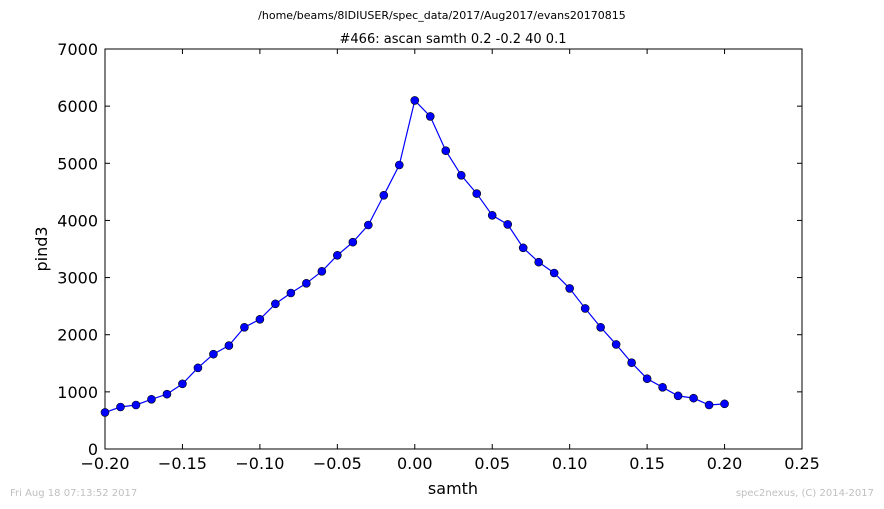  What do you see at coordinates (492, 463) in the screenshot?
I see `x-tick-label: 0.05` at bounding box center [492, 463].